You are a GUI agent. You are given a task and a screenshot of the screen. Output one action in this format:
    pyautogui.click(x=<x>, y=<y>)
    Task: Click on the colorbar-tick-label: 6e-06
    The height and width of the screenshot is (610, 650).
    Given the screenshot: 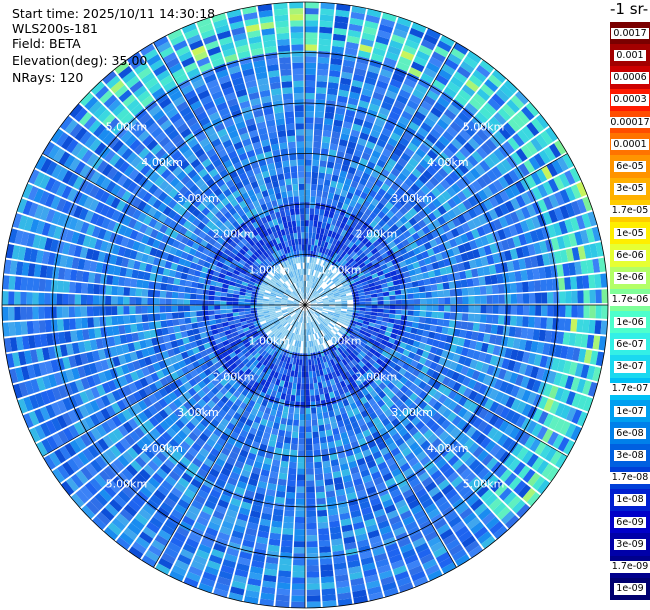 What is the action you would take?
    pyautogui.click(x=630, y=255)
    